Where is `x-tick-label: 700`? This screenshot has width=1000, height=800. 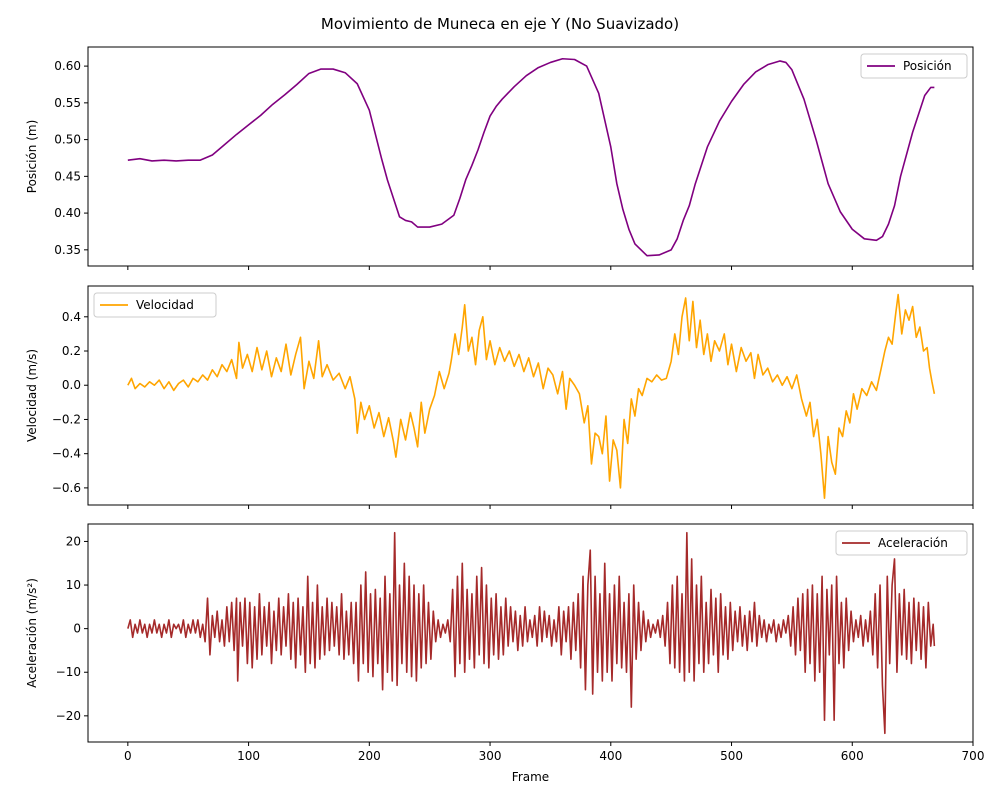
x-tick-label: 700 is located at coordinates (973, 756).